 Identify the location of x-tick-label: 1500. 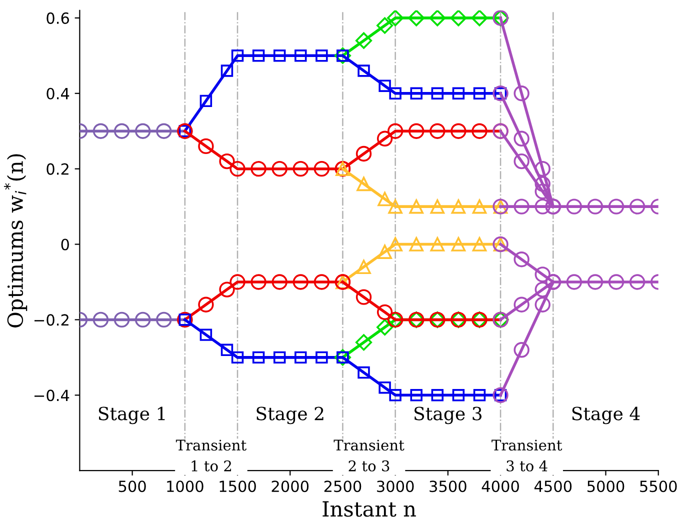
(238, 486).